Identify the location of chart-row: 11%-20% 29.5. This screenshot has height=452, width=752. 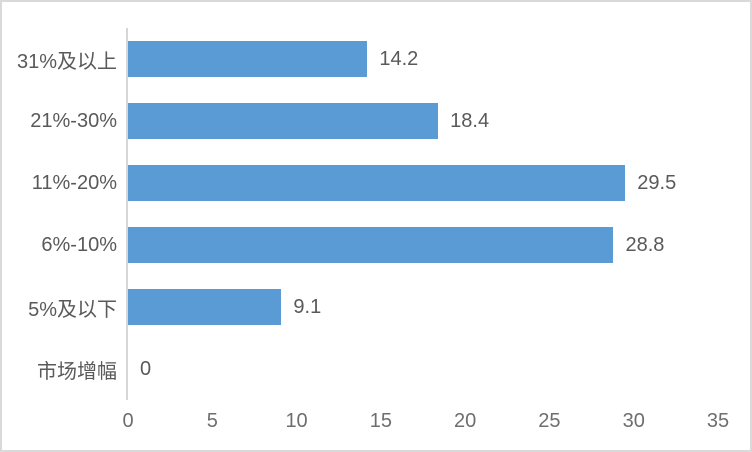
(376, 183).